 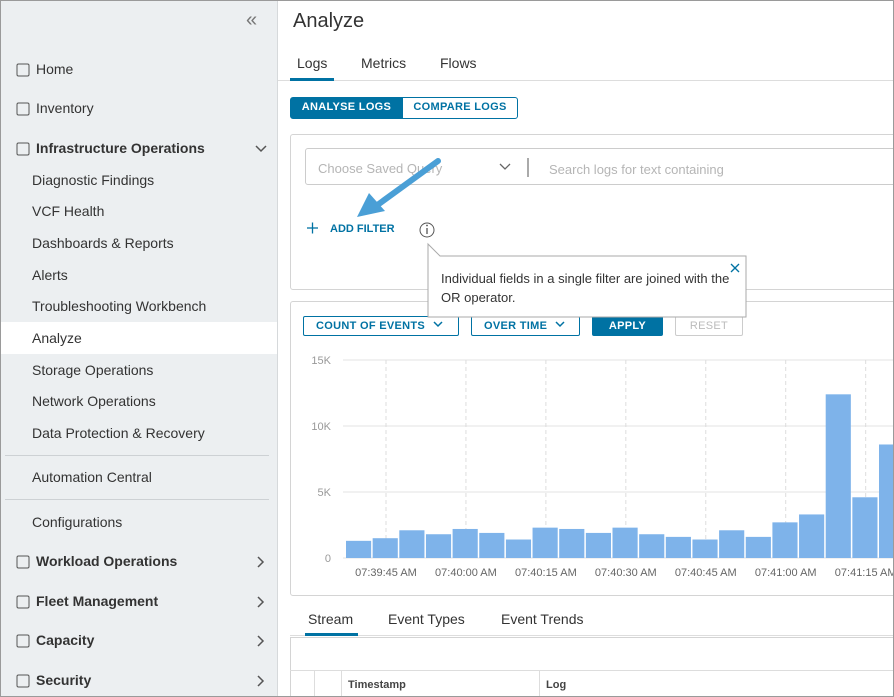 What do you see at coordinates (426, 619) in the screenshot?
I see `tab: Event Types` at bounding box center [426, 619].